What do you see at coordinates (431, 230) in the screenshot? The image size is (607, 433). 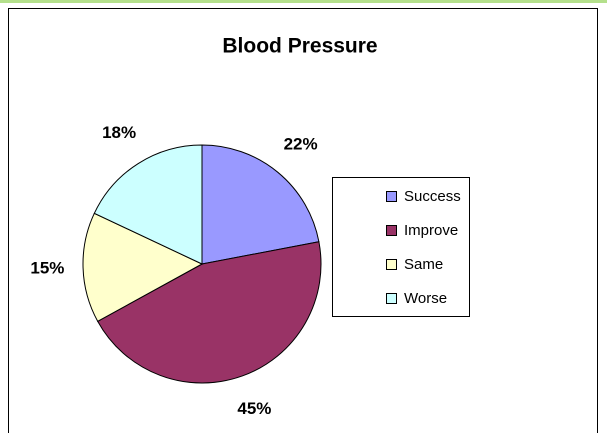 I see `legend-label: Improve` at bounding box center [431, 230].